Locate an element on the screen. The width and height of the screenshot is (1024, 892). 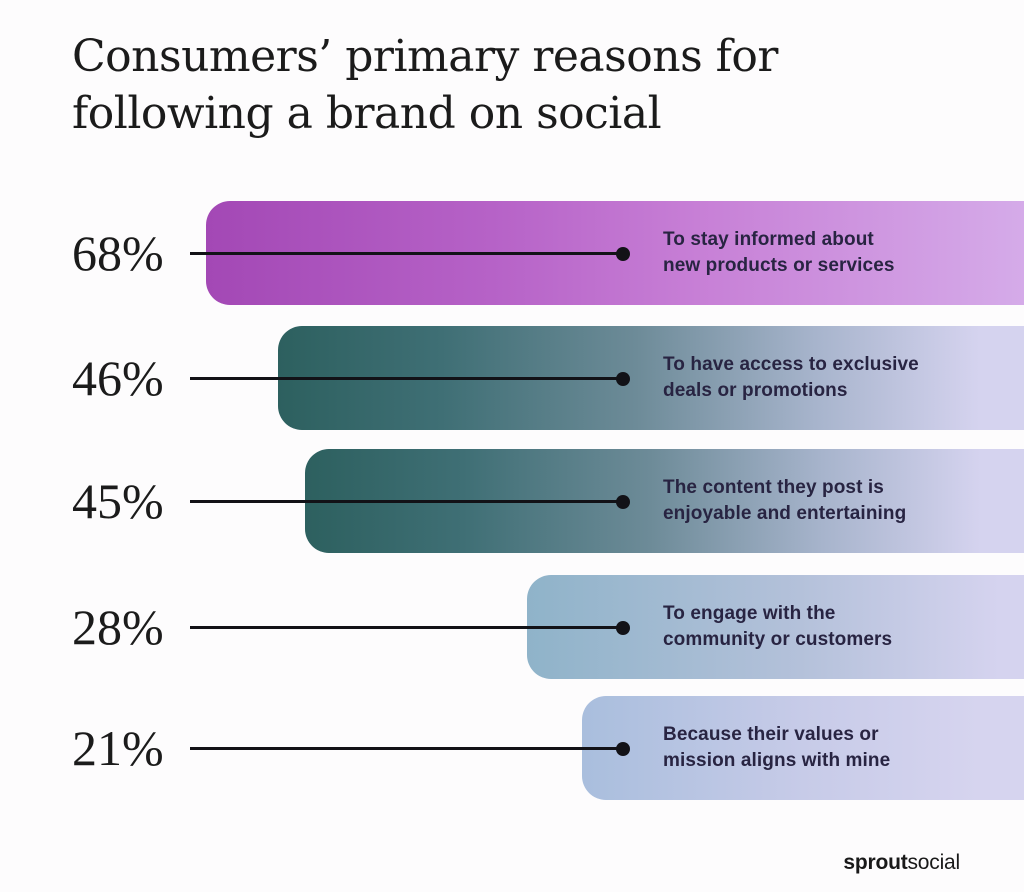
bar-segment is located at coordinates (803, 748).